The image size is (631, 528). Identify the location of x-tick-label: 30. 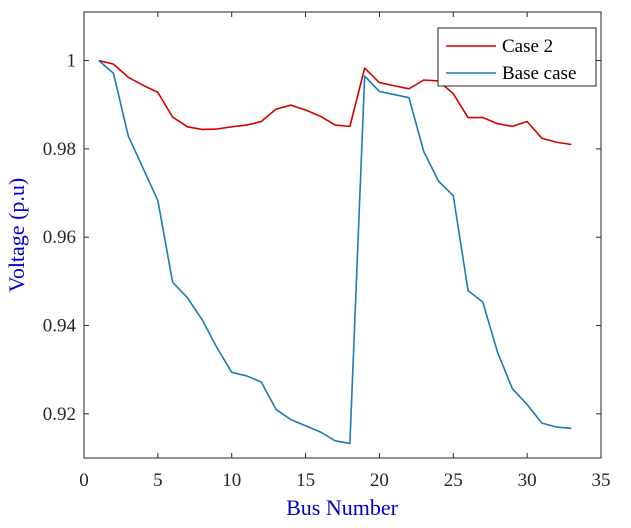
(527, 480).